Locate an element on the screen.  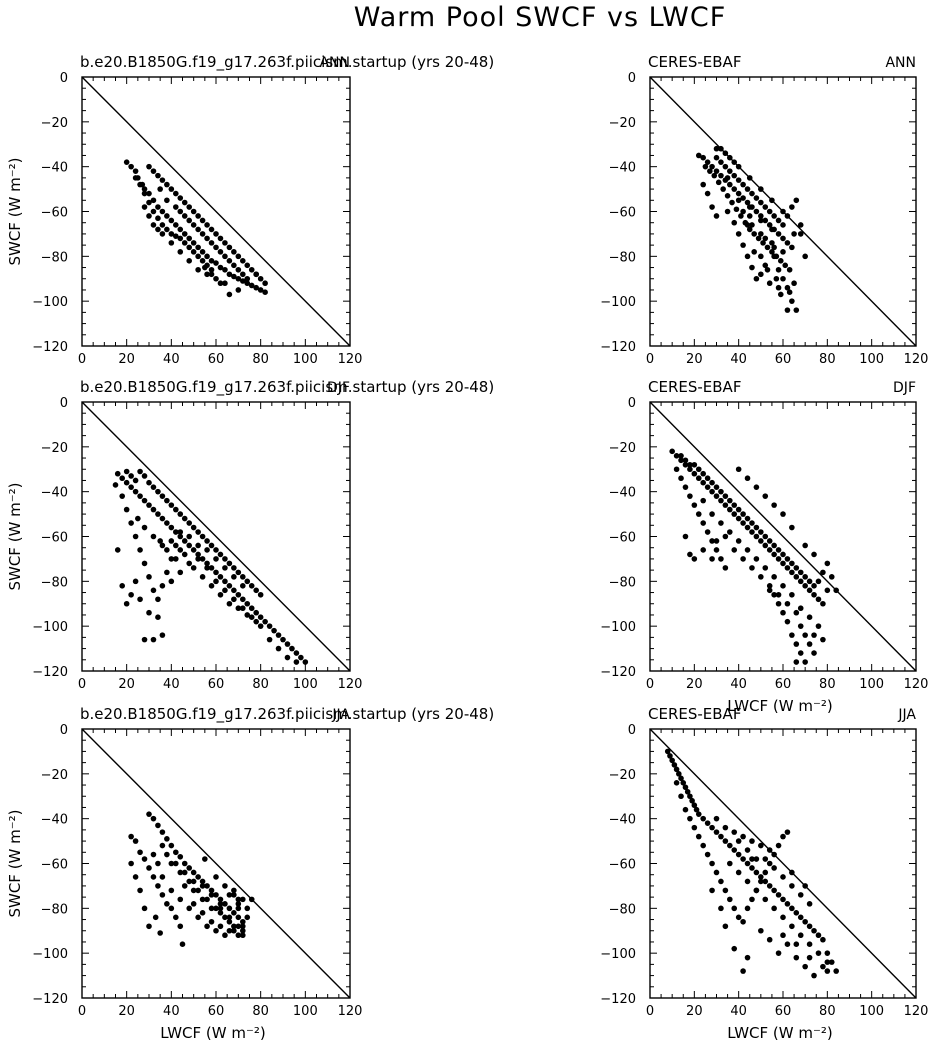
model-jja-x-tick-label: 40 is located at coordinates (171, 1011).